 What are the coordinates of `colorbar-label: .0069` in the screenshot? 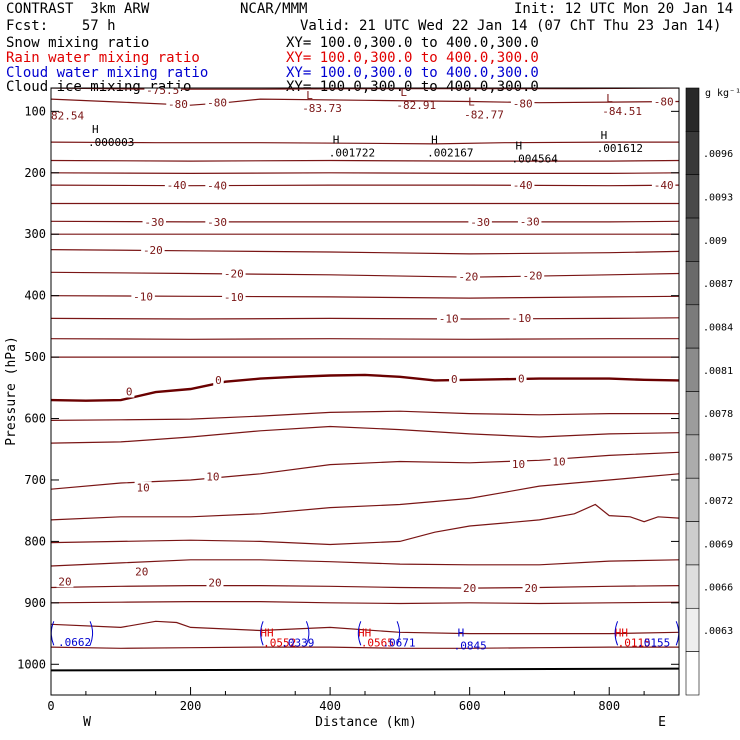 It's located at (718, 544).